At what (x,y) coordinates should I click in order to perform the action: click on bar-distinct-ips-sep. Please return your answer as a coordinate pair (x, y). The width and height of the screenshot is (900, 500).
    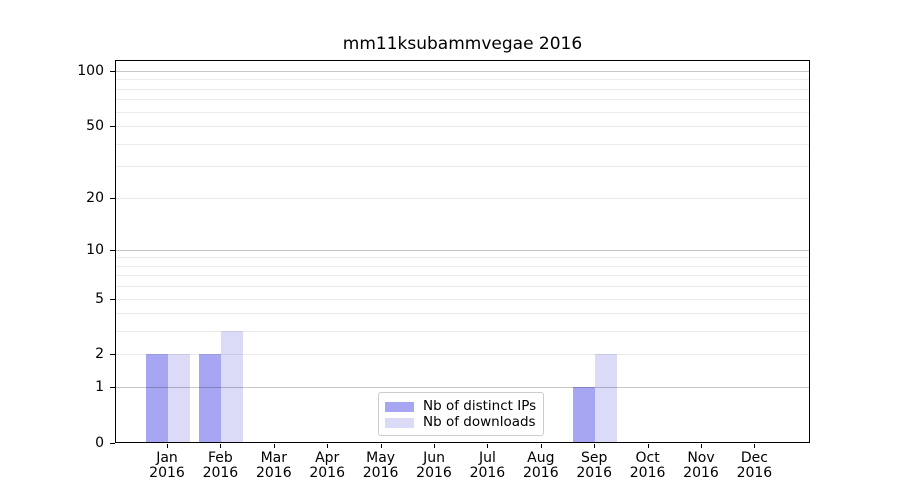
    Looking at the image, I should click on (584, 414).